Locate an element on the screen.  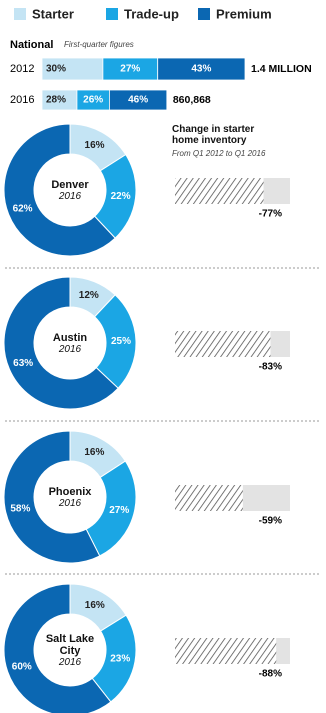
value-label: 60% is located at coordinates (22, 666).